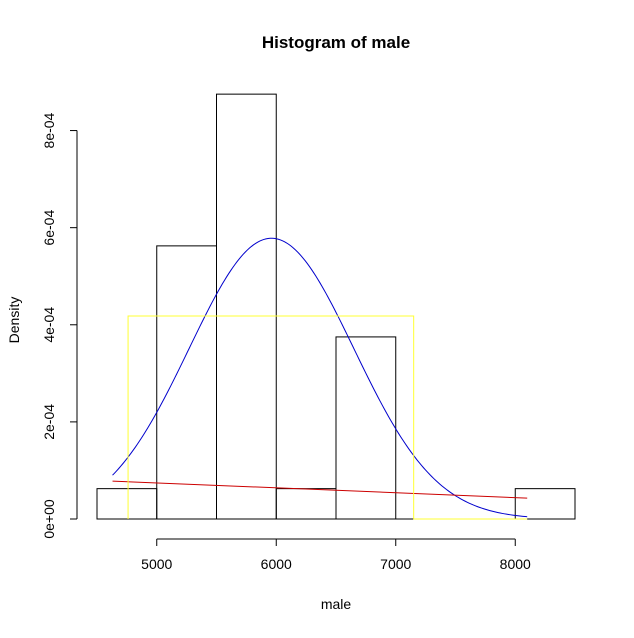 The height and width of the screenshot is (638, 634). I want to click on y-tick-label: 2e-04, so click(49, 422).